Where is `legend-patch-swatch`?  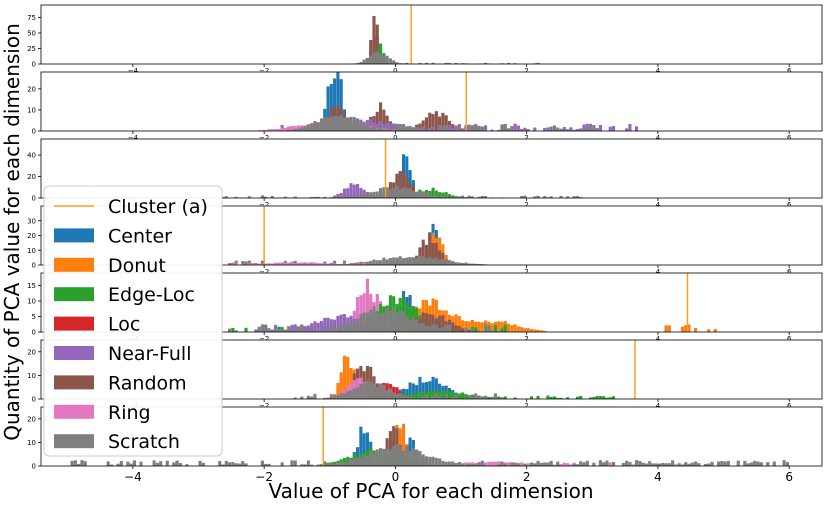
legend-patch-swatch is located at coordinates (74, 382).